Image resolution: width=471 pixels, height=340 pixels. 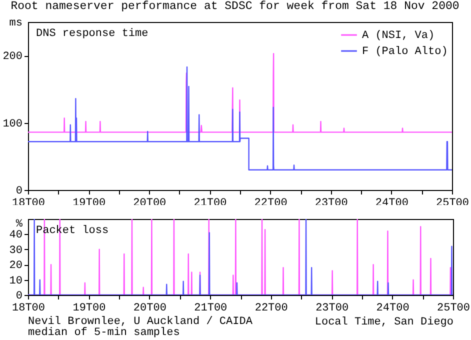 What do you see at coordinates (19, 224) in the screenshot?
I see `y-axis-title: %` at bounding box center [19, 224].